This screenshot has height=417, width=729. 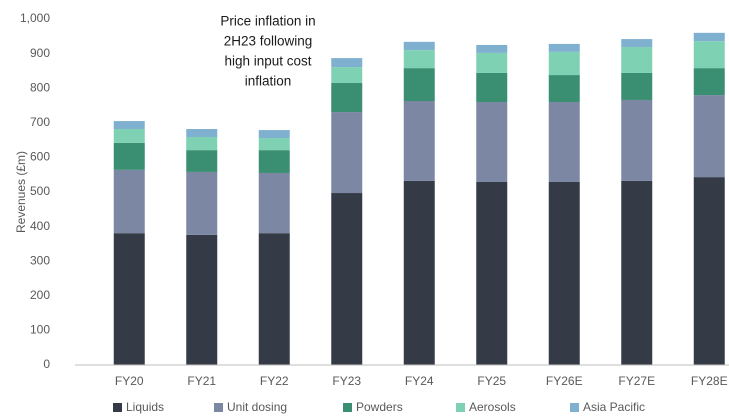 What do you see at coordinates (614, 407) in the screenshot?
I see `legend-label: Asia Pacific` at bounding box center [614, 407].